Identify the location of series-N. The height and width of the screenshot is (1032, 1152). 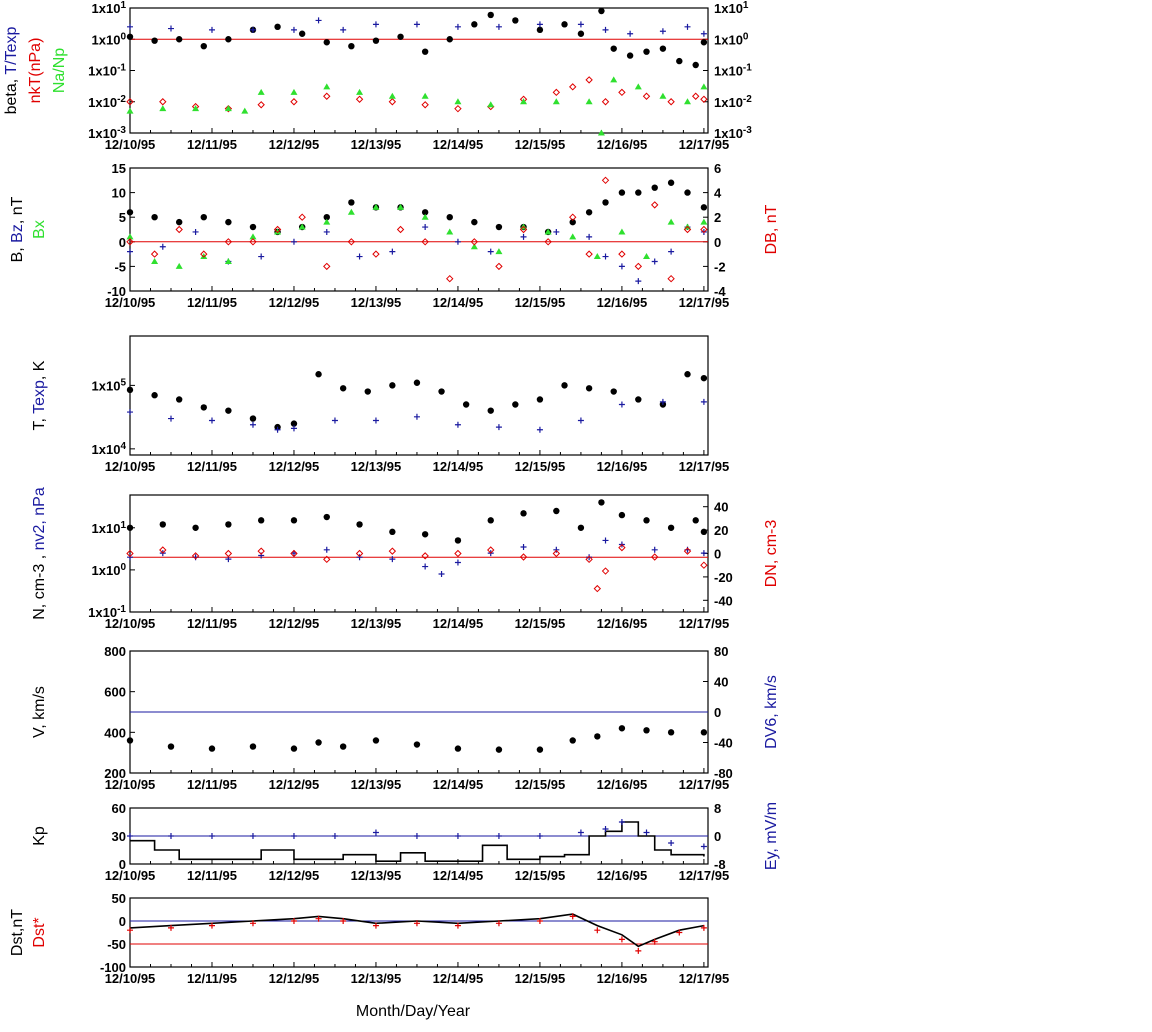
(417, 521).